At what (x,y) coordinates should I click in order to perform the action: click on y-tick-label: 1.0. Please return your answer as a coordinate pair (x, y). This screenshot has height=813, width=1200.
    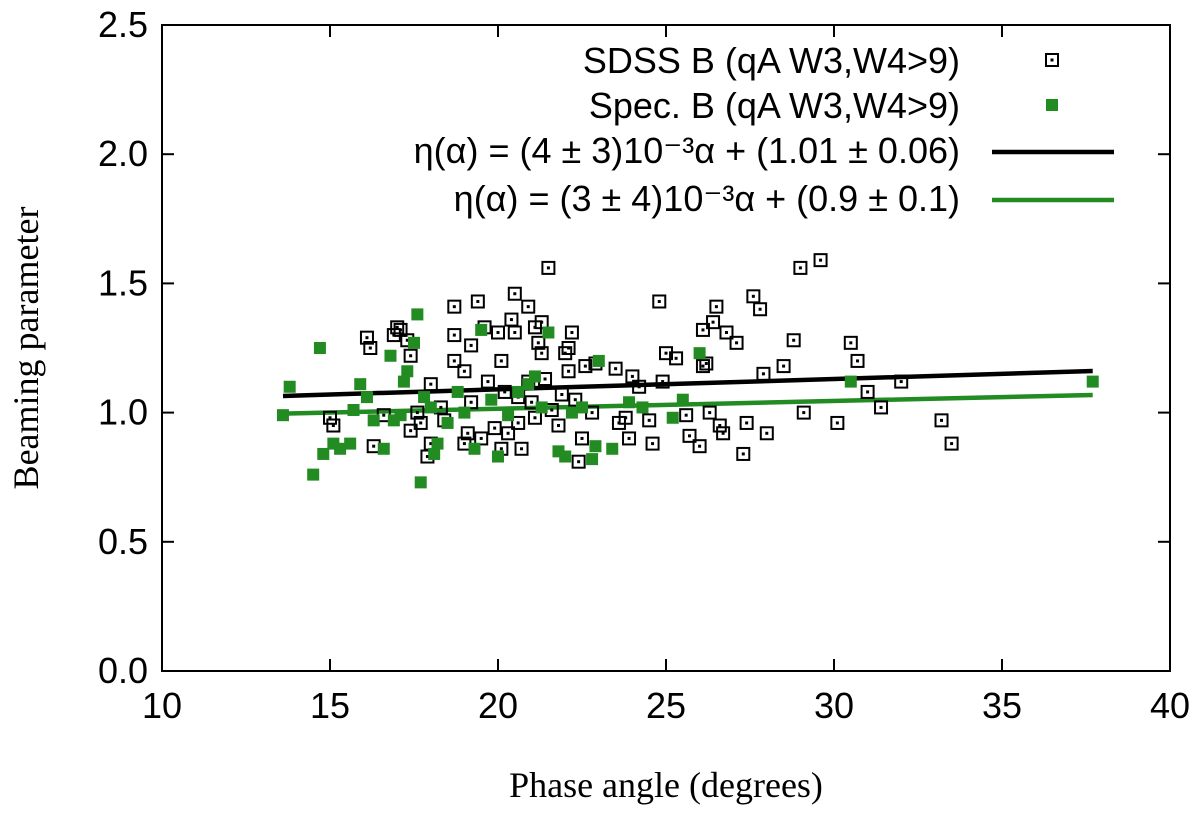
    Looking at the image, I should click on (123, 412).